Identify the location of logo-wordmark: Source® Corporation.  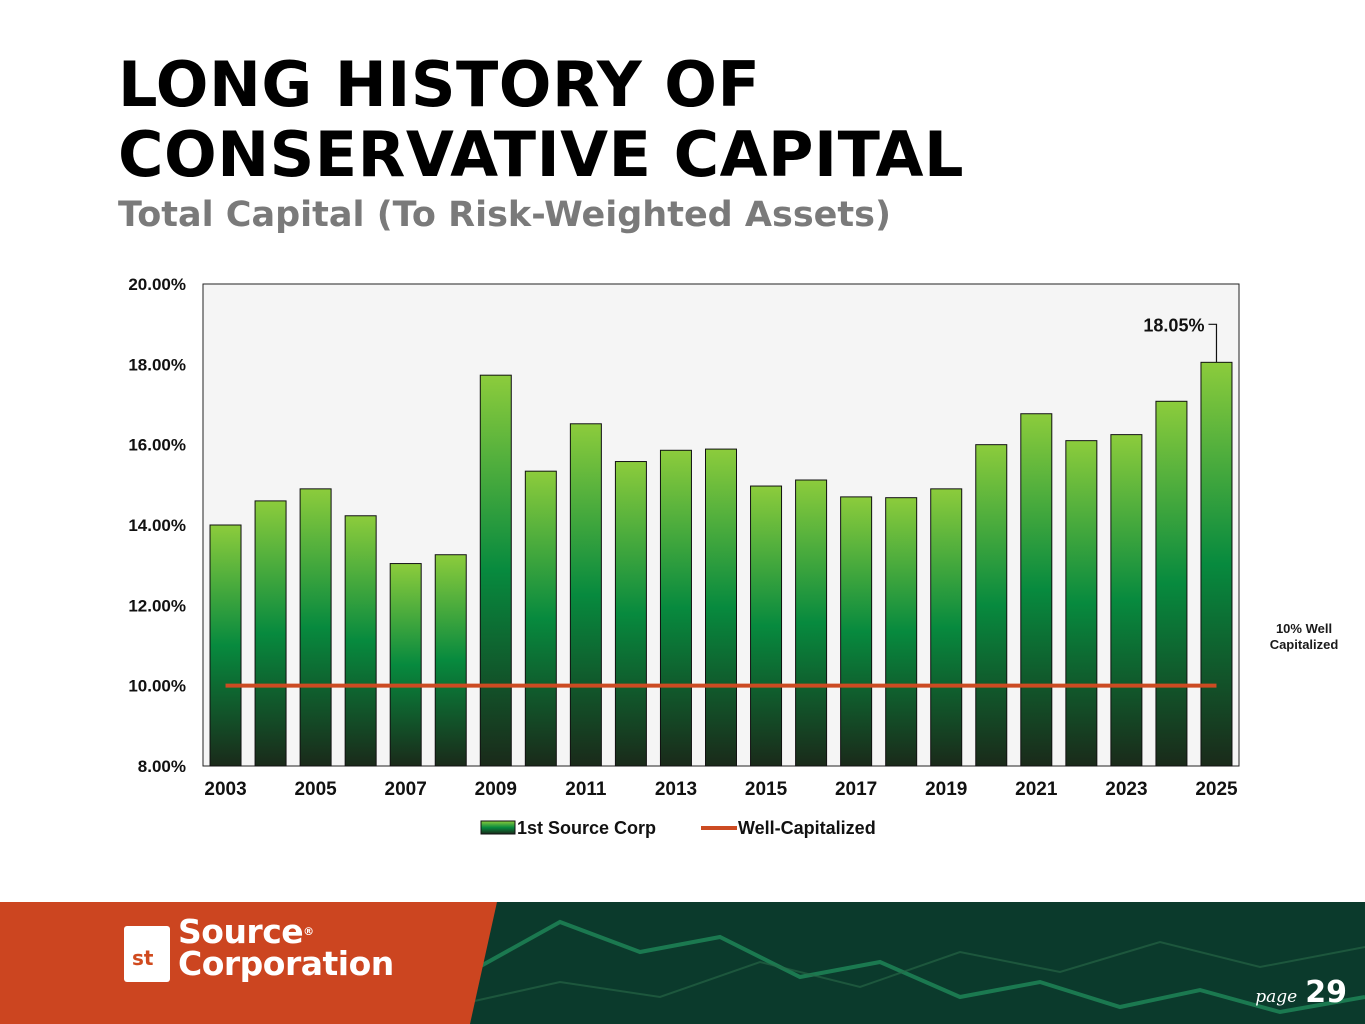
(286, 949).